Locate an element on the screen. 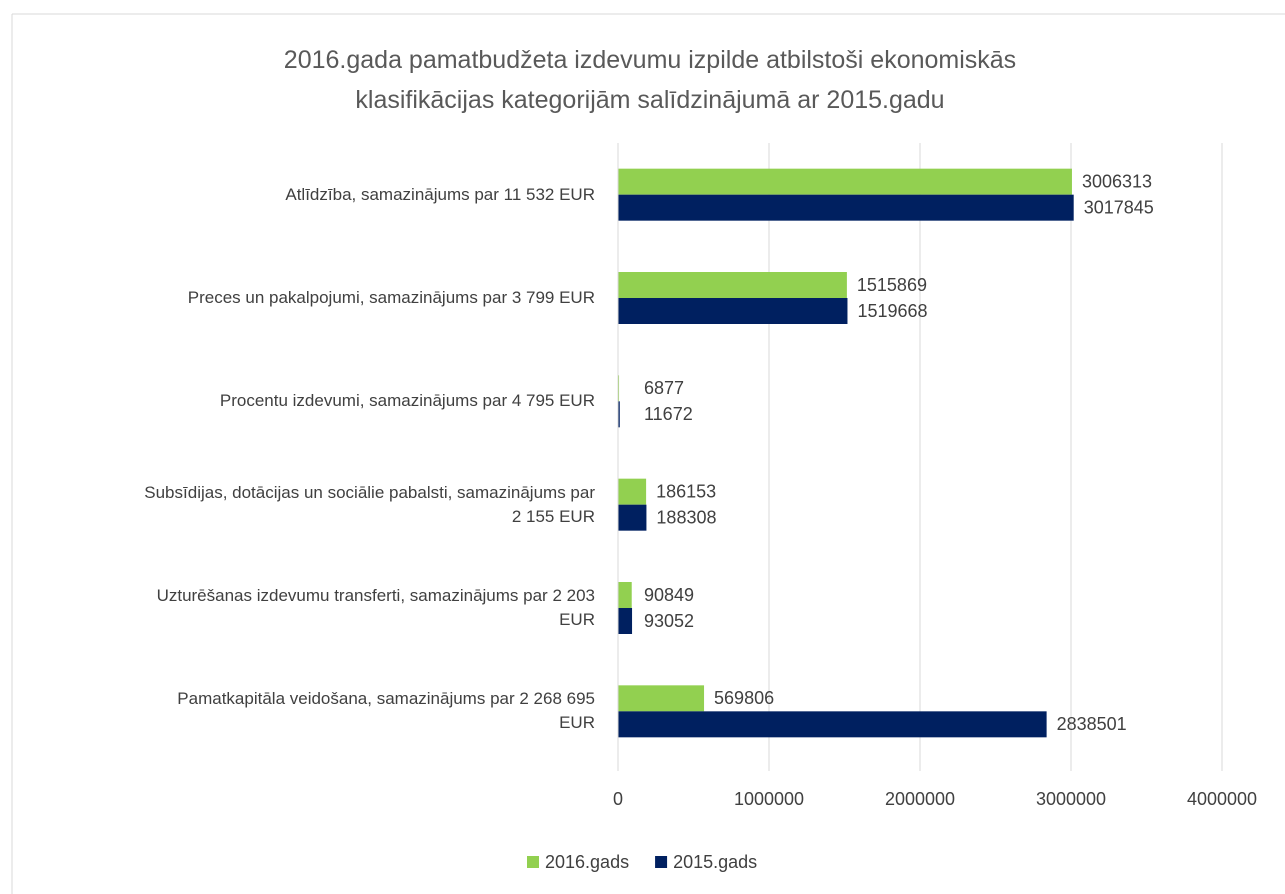  value-label: 186153 is located at coordinates (686, 491).